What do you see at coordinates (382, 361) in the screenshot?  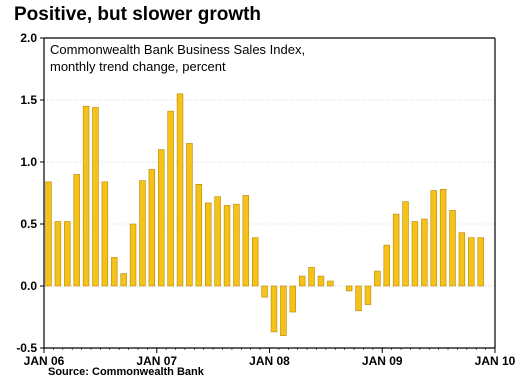 I see `x-tick-label: JAN 09` at bounding box center [382, 361].